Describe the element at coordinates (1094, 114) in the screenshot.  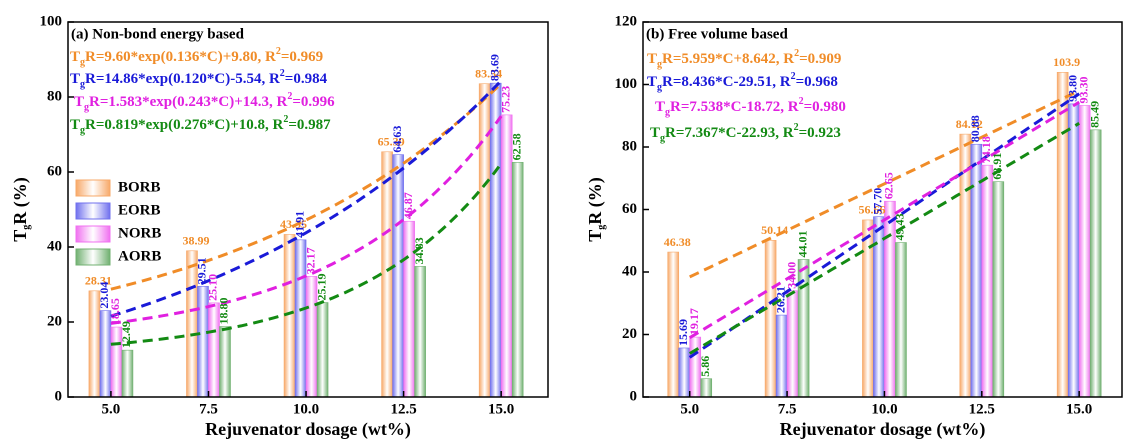
I see `value-label: 85.49` at that location.